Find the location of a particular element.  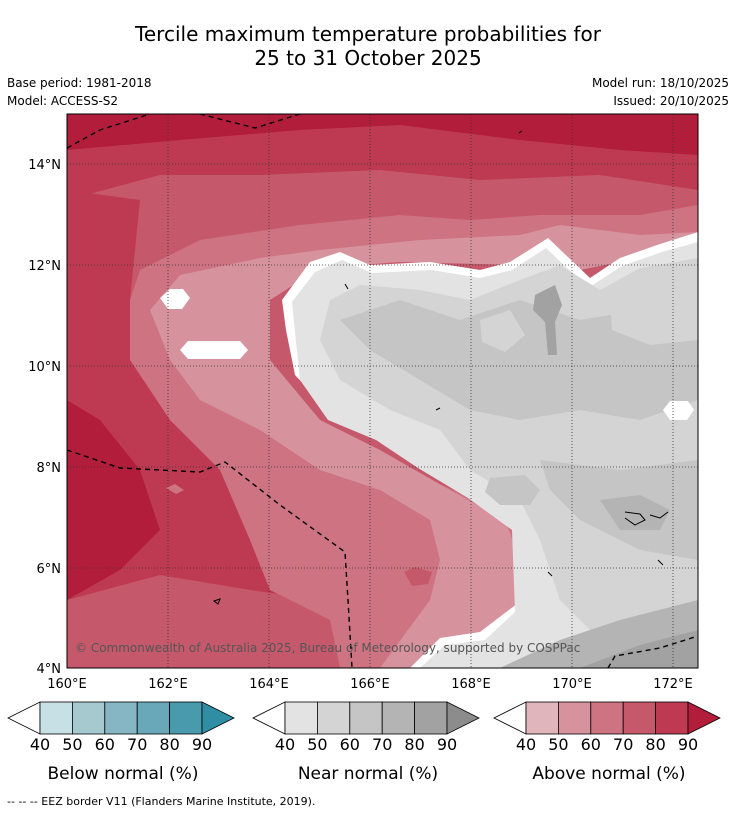

zone-near-50-east-patch is located at coordinates (654, 315).